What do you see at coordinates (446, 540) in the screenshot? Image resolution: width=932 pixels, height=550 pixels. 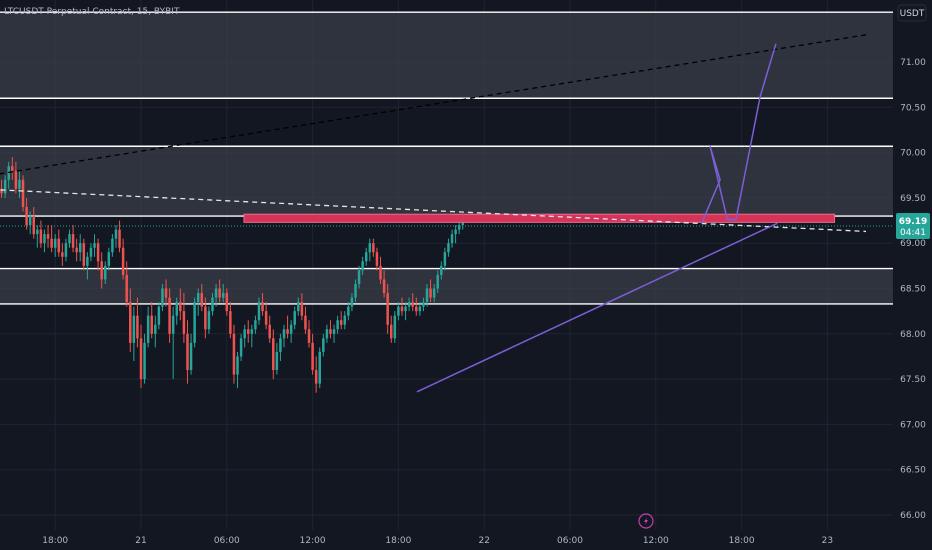 I see `time-axis` at bounding box center [446, 540].